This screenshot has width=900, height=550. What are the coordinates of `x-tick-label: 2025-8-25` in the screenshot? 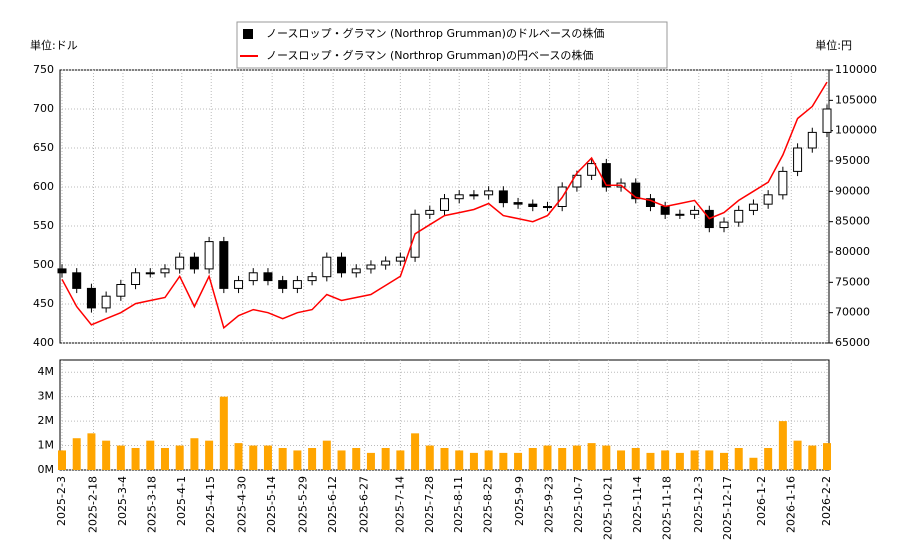 It's located at (488, 504).